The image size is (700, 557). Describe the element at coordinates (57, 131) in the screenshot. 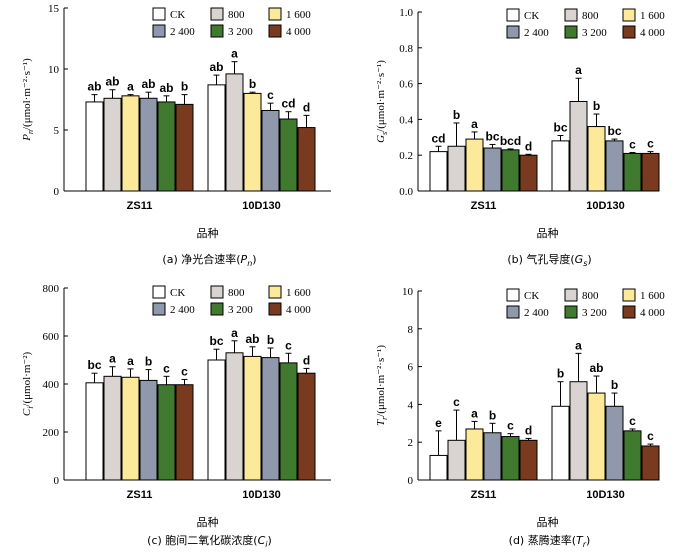

I see `y-tick-label: 5` at that location.